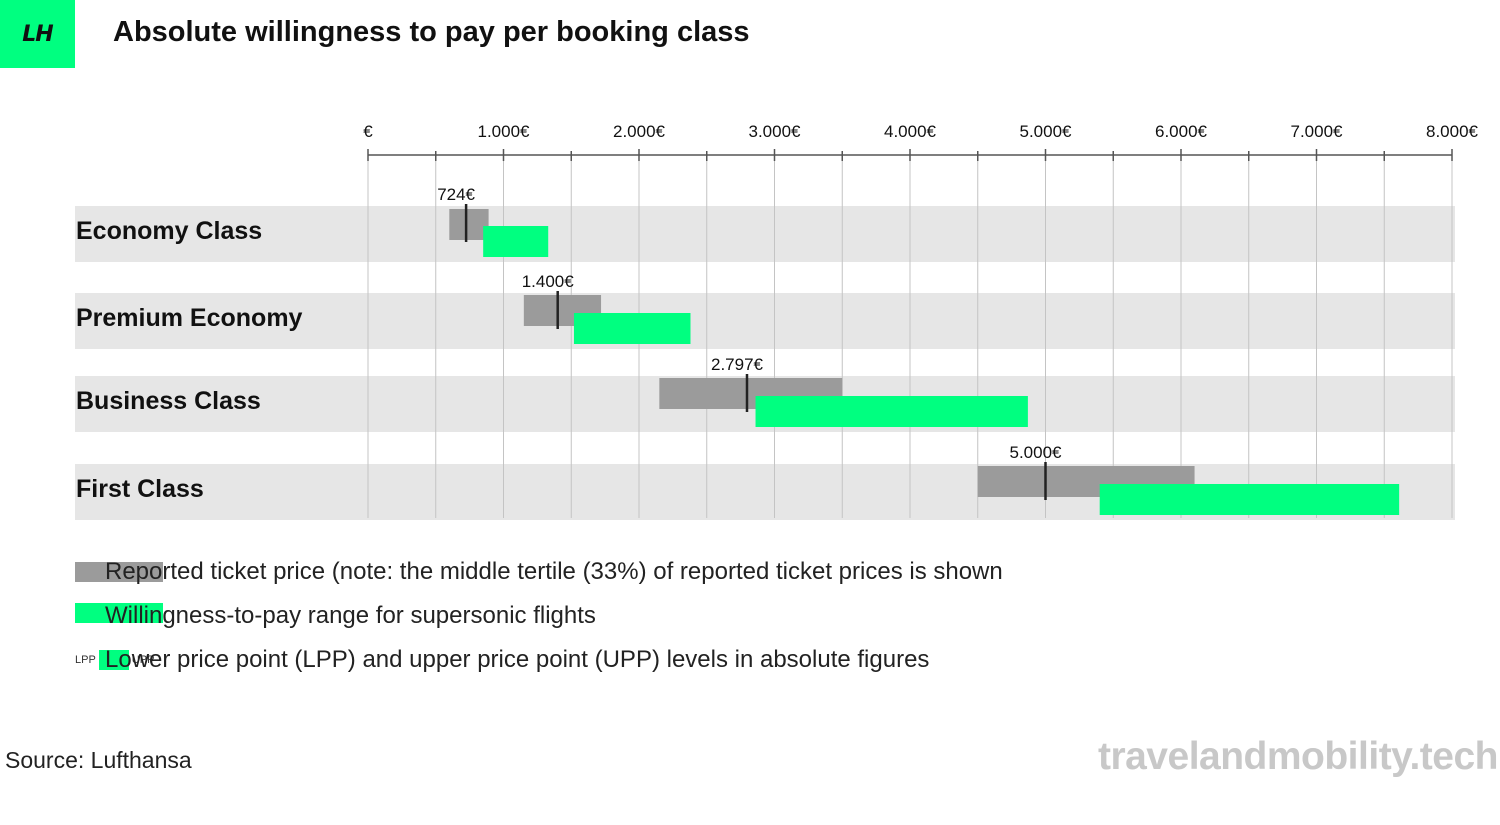 The width and height of the screenshot is (1500, 825). I want to click on category-label: First Class, so click(140, 489).